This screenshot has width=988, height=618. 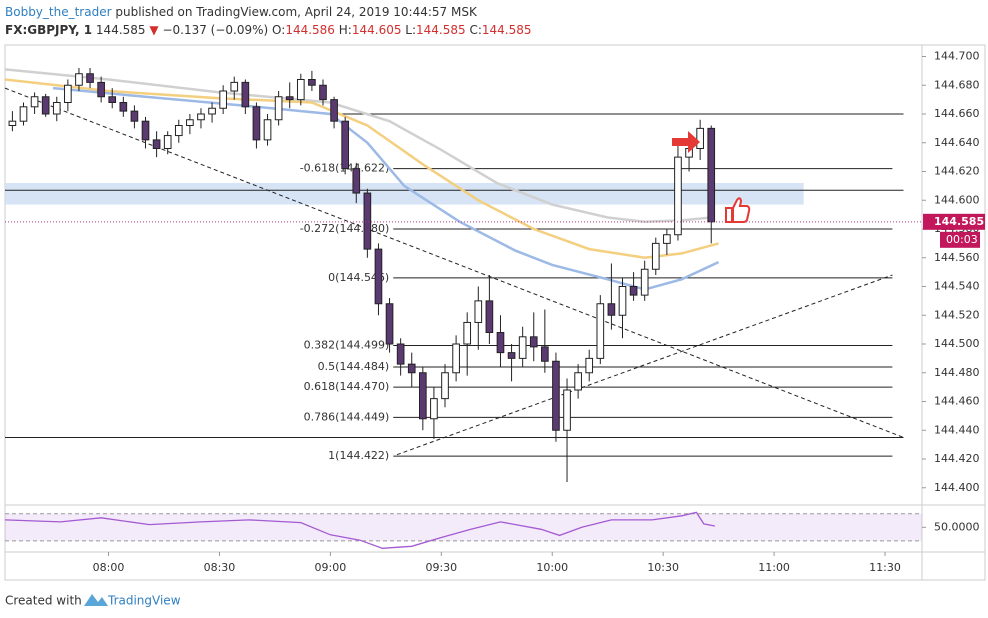 What do you see at coordinates (957, 199) in the screenshot?
I see `y-tick-label: 144.600` at bounding box center [957, 199].